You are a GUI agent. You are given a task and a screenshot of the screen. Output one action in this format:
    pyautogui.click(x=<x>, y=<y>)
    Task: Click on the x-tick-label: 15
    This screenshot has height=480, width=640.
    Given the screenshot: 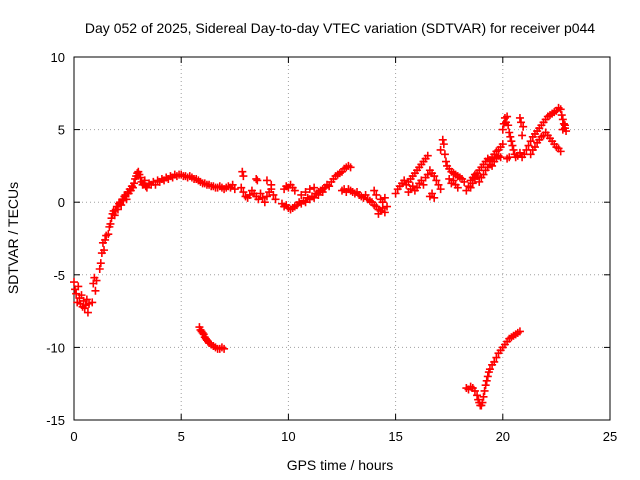 What is the action you would take?
    pyautogui.click(x=395, y=436)
    